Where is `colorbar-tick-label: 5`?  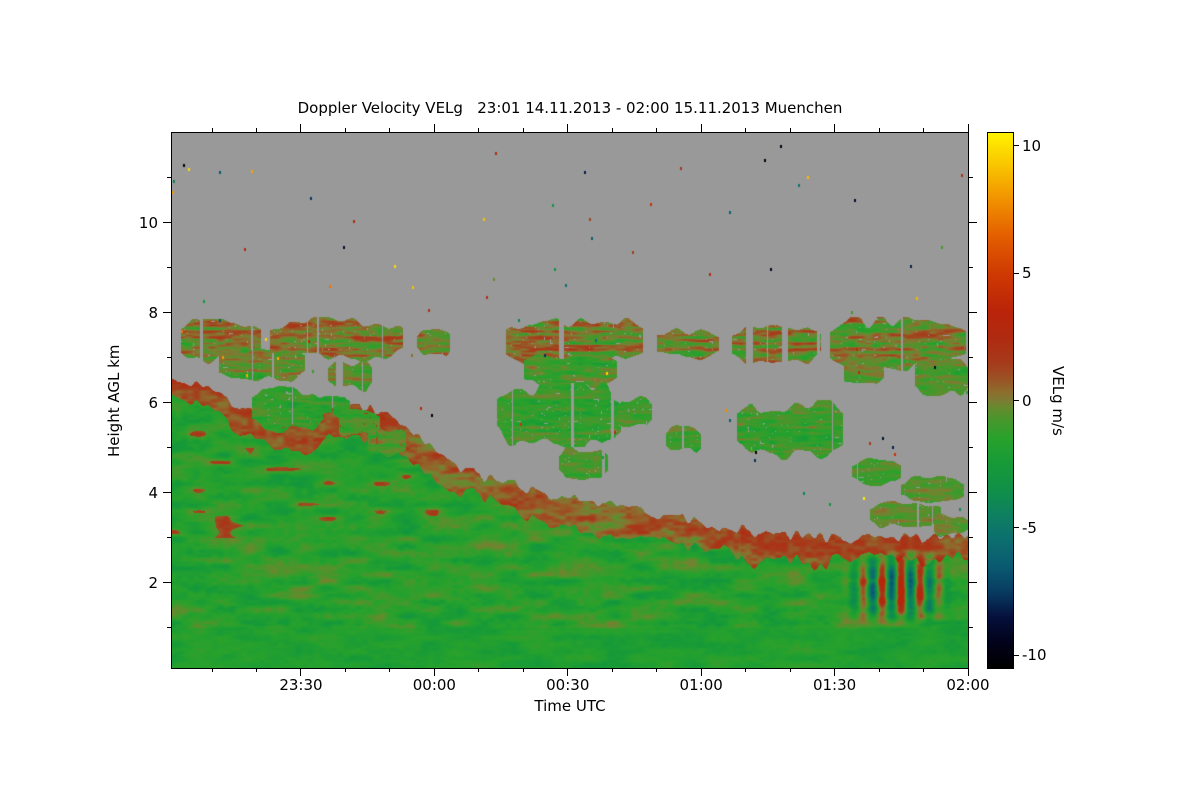 colorbar-tick-label: 5 is located at coordinates (1027, 273).